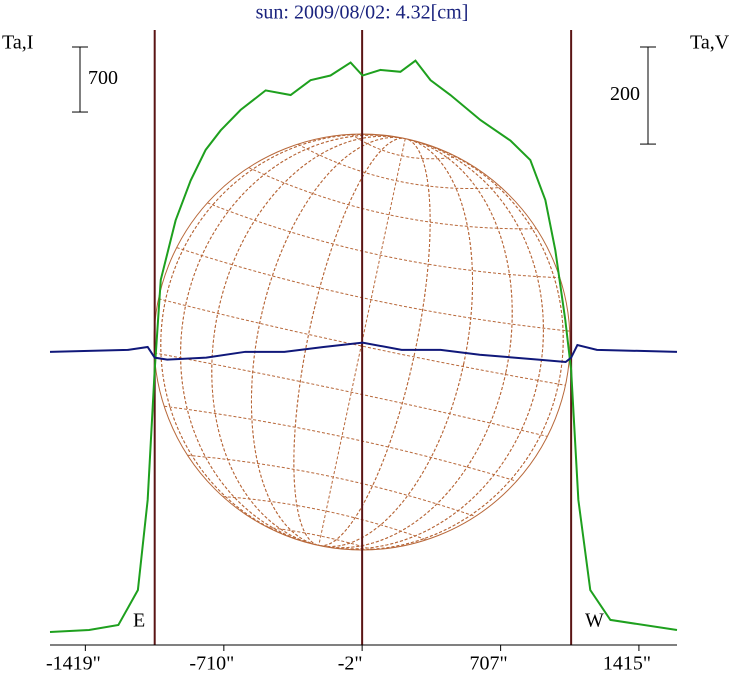 This screenshot has height=681, width=730. Describe the element at coordinates (350, 664) in the screenshot. I see `x-tick-label: -2"` at that location.